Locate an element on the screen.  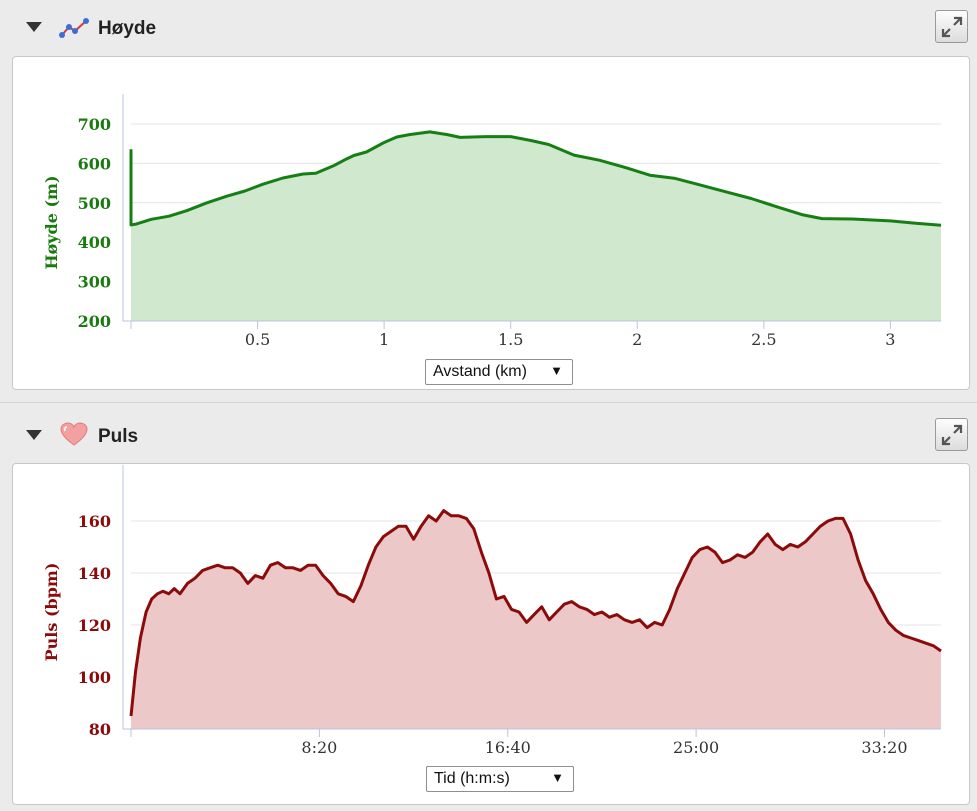
section-divider is located at coordinates (488, 402).